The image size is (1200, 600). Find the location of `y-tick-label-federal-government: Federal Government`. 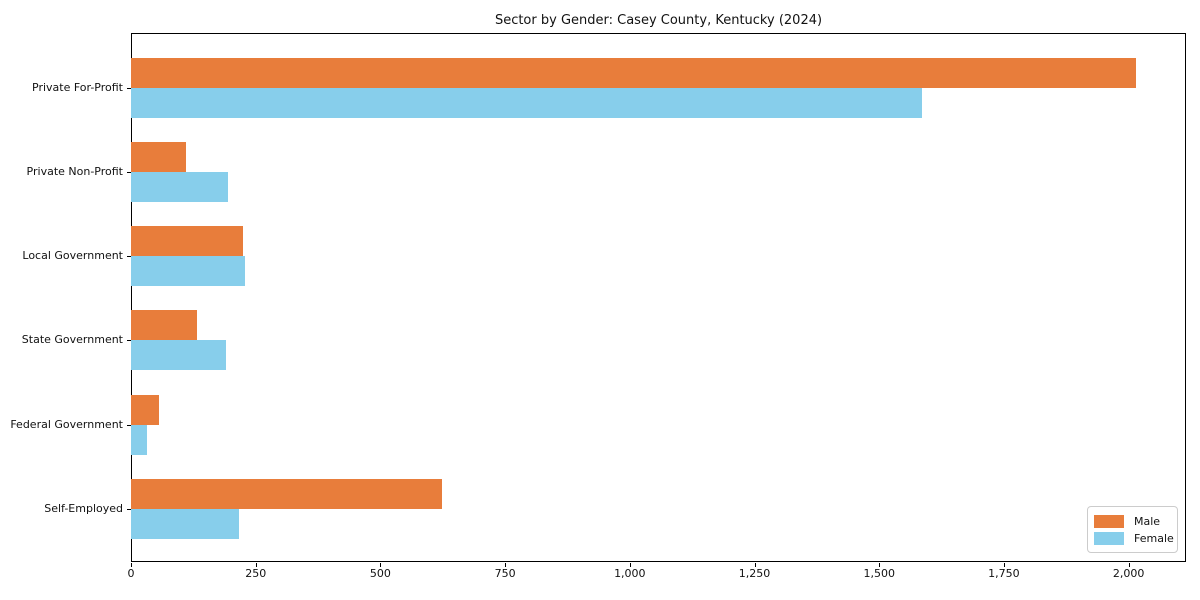

y-tick-label-federal-government: Federal Government is located at coordinates (66, 424).